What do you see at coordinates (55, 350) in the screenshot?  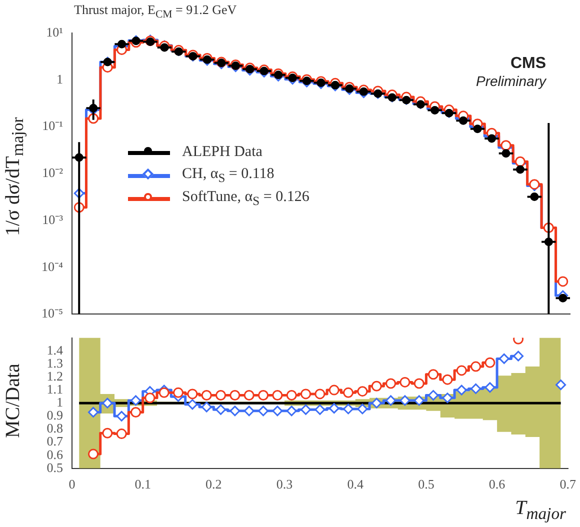 I see `y-tick-label: 1.4` at bounding box center [55, 350].